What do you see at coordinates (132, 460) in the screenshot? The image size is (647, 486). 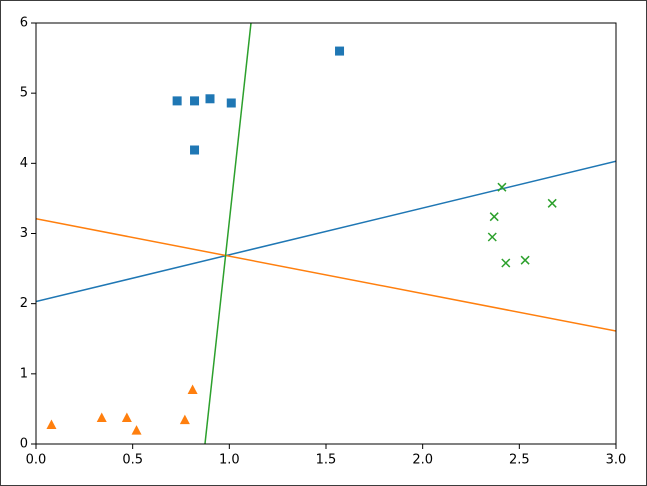 I see `x-tick-label: 0.5` at bounding box center [132, 460].